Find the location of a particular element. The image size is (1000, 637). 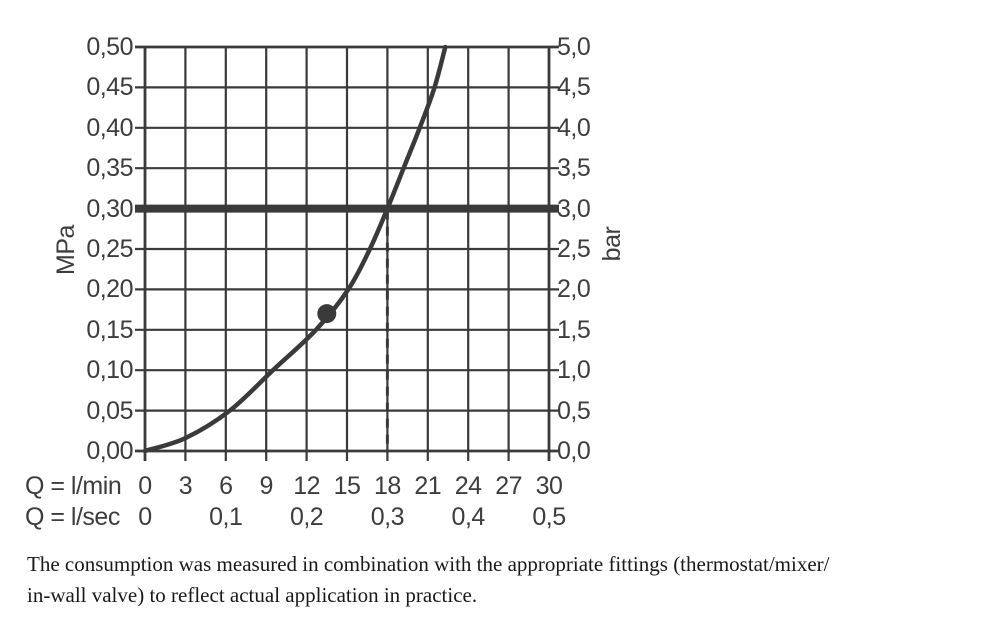

x-lmin-tick-label: 15 is located at coordinates (347, 486).